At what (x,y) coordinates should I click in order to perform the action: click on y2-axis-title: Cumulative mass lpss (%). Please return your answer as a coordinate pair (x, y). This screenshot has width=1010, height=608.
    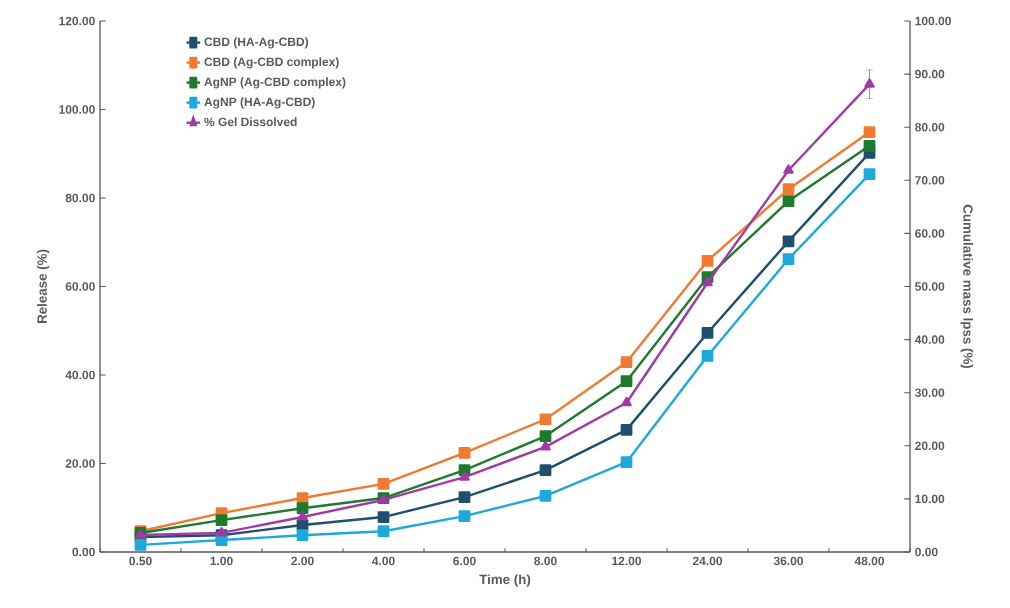
    Looking at the image, I should click on (966, 286).